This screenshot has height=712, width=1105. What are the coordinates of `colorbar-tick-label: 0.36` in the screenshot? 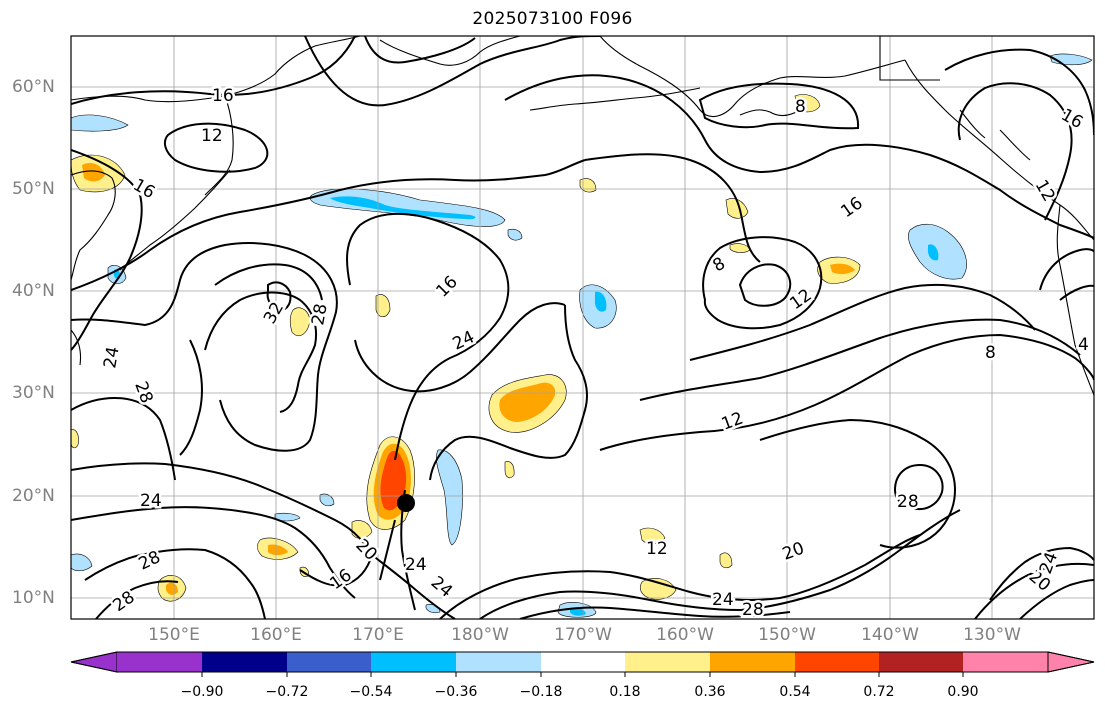 It's located at (710, 692).